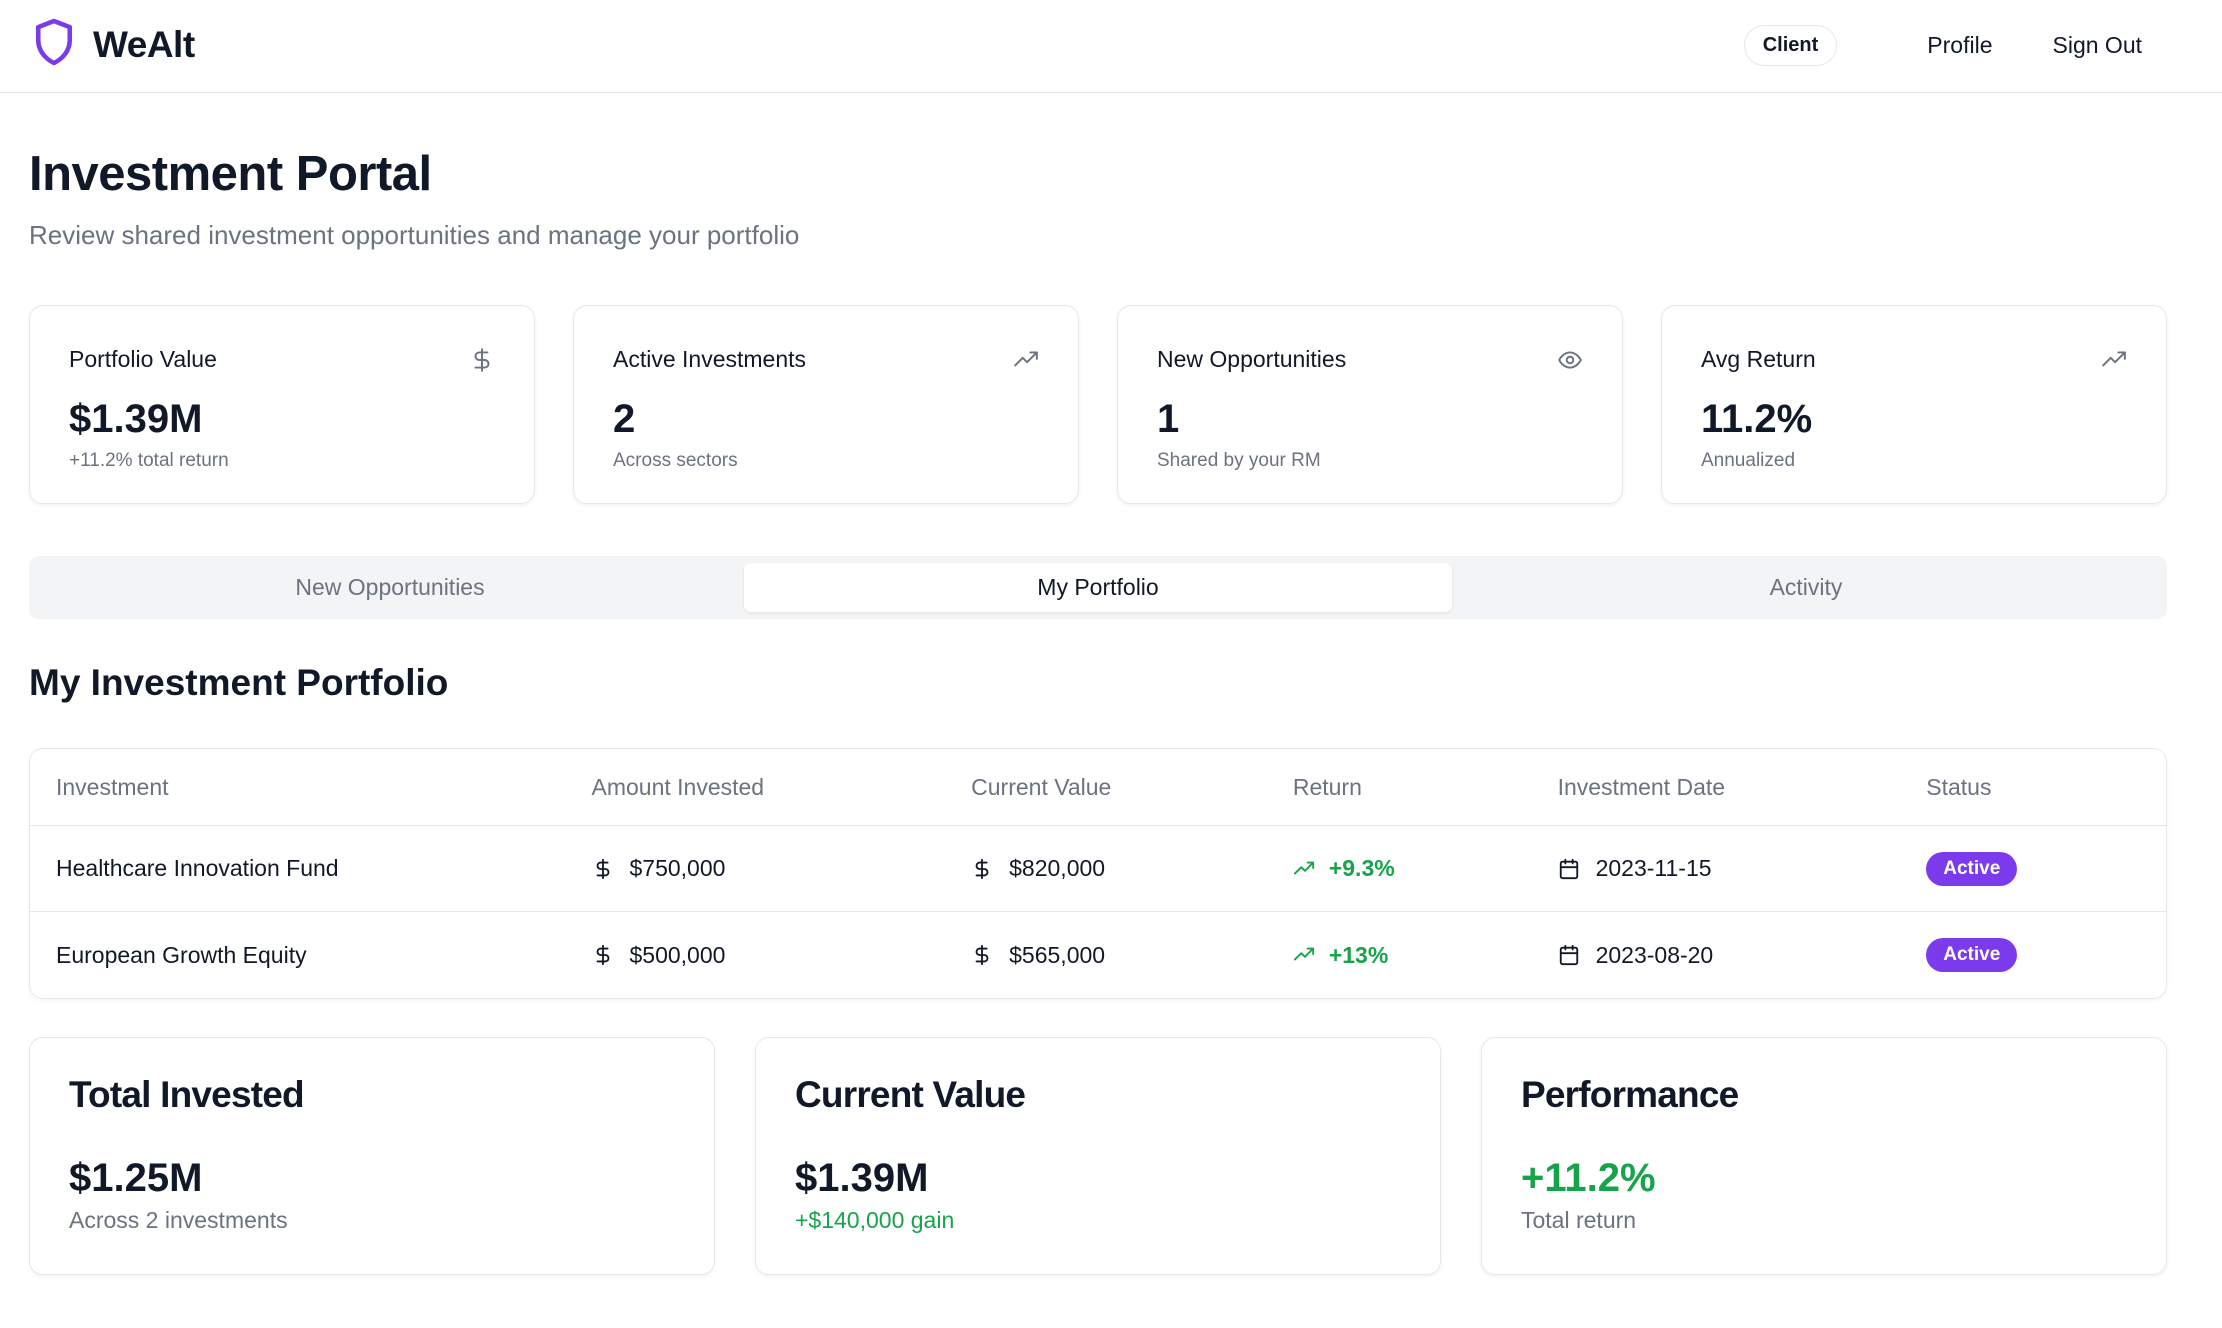 The height and width of the screenshot is (1328, 2222). Describe the element at coordinates (239, 682) in the screenshot. I see `section-title: My Investment Portfolio` at that location.